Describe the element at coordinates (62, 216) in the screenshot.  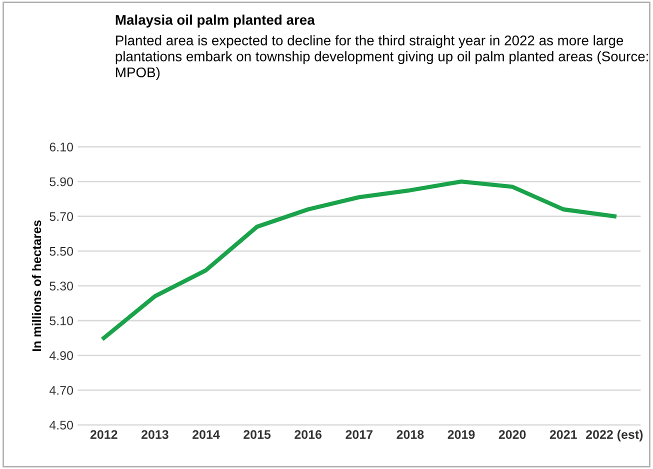
I see `y-tick-label: 5.70` at that location.